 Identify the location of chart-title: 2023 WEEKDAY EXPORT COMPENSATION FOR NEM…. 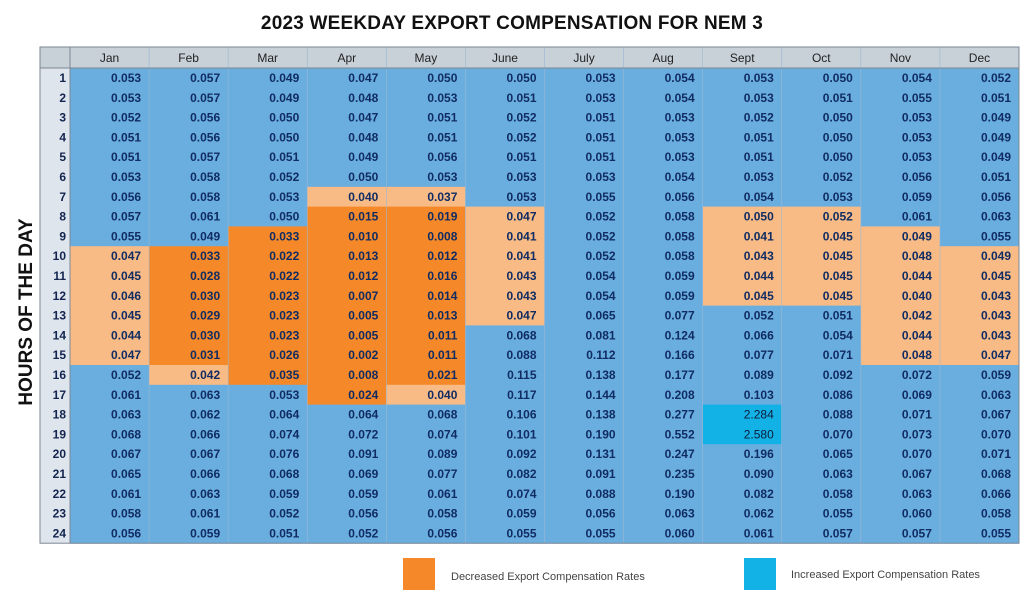
(512, 23).